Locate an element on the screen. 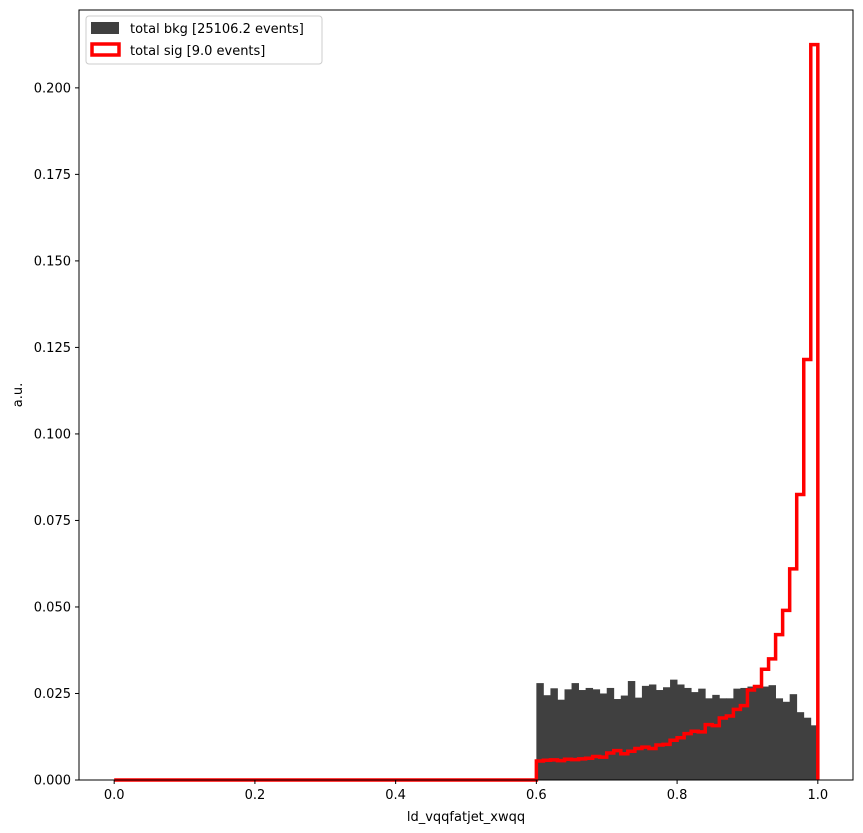 Image resolution: width=863 pixels, height=833 pixels. x-axis-label: ld_vqqfatjet_xwqq is located at coordinates (466, 817).